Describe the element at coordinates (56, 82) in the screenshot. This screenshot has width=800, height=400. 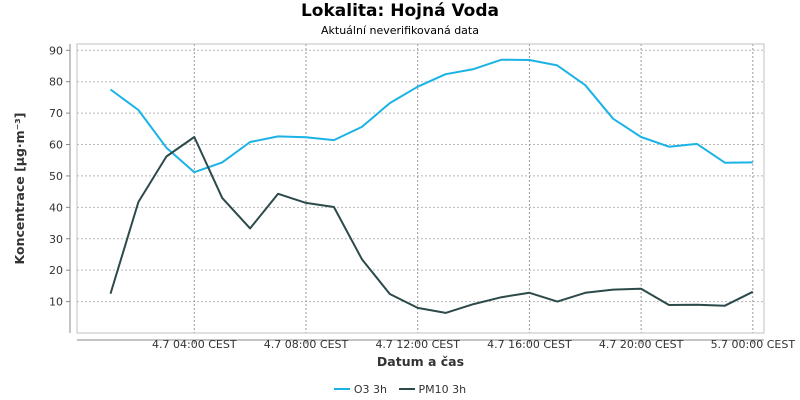
I see `y-tick-label: 80` at that location.